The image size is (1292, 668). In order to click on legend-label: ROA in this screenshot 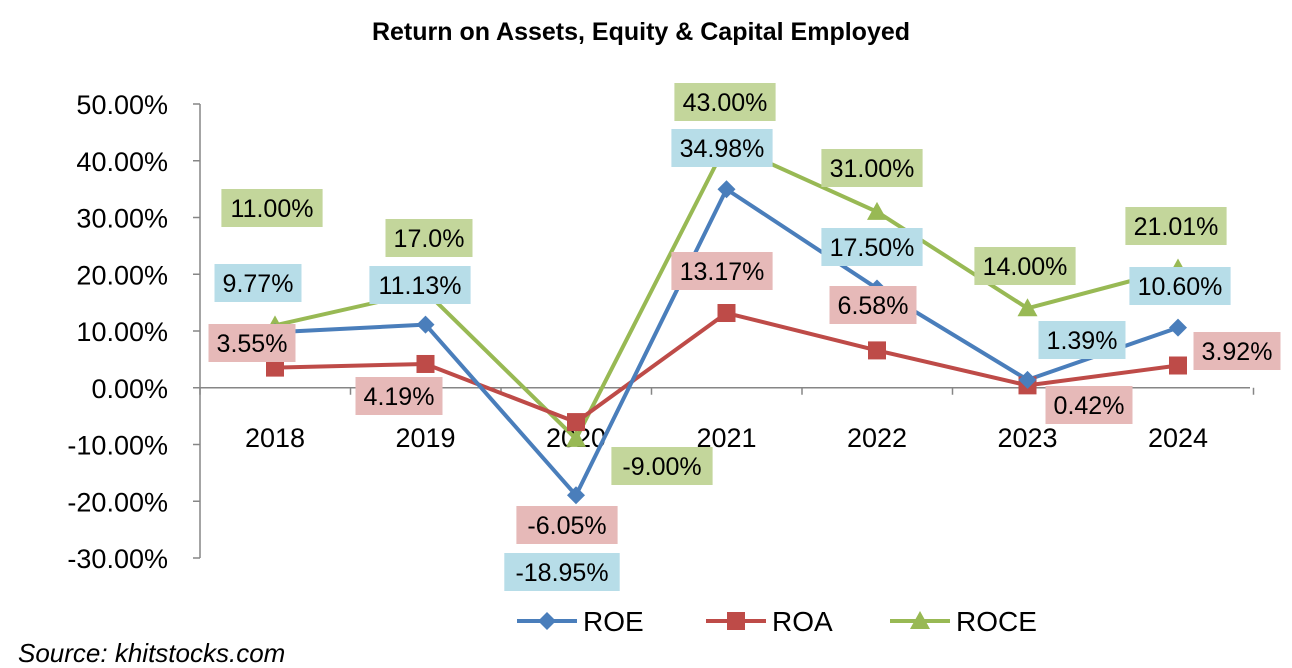, I will do `click(802, 621)`.